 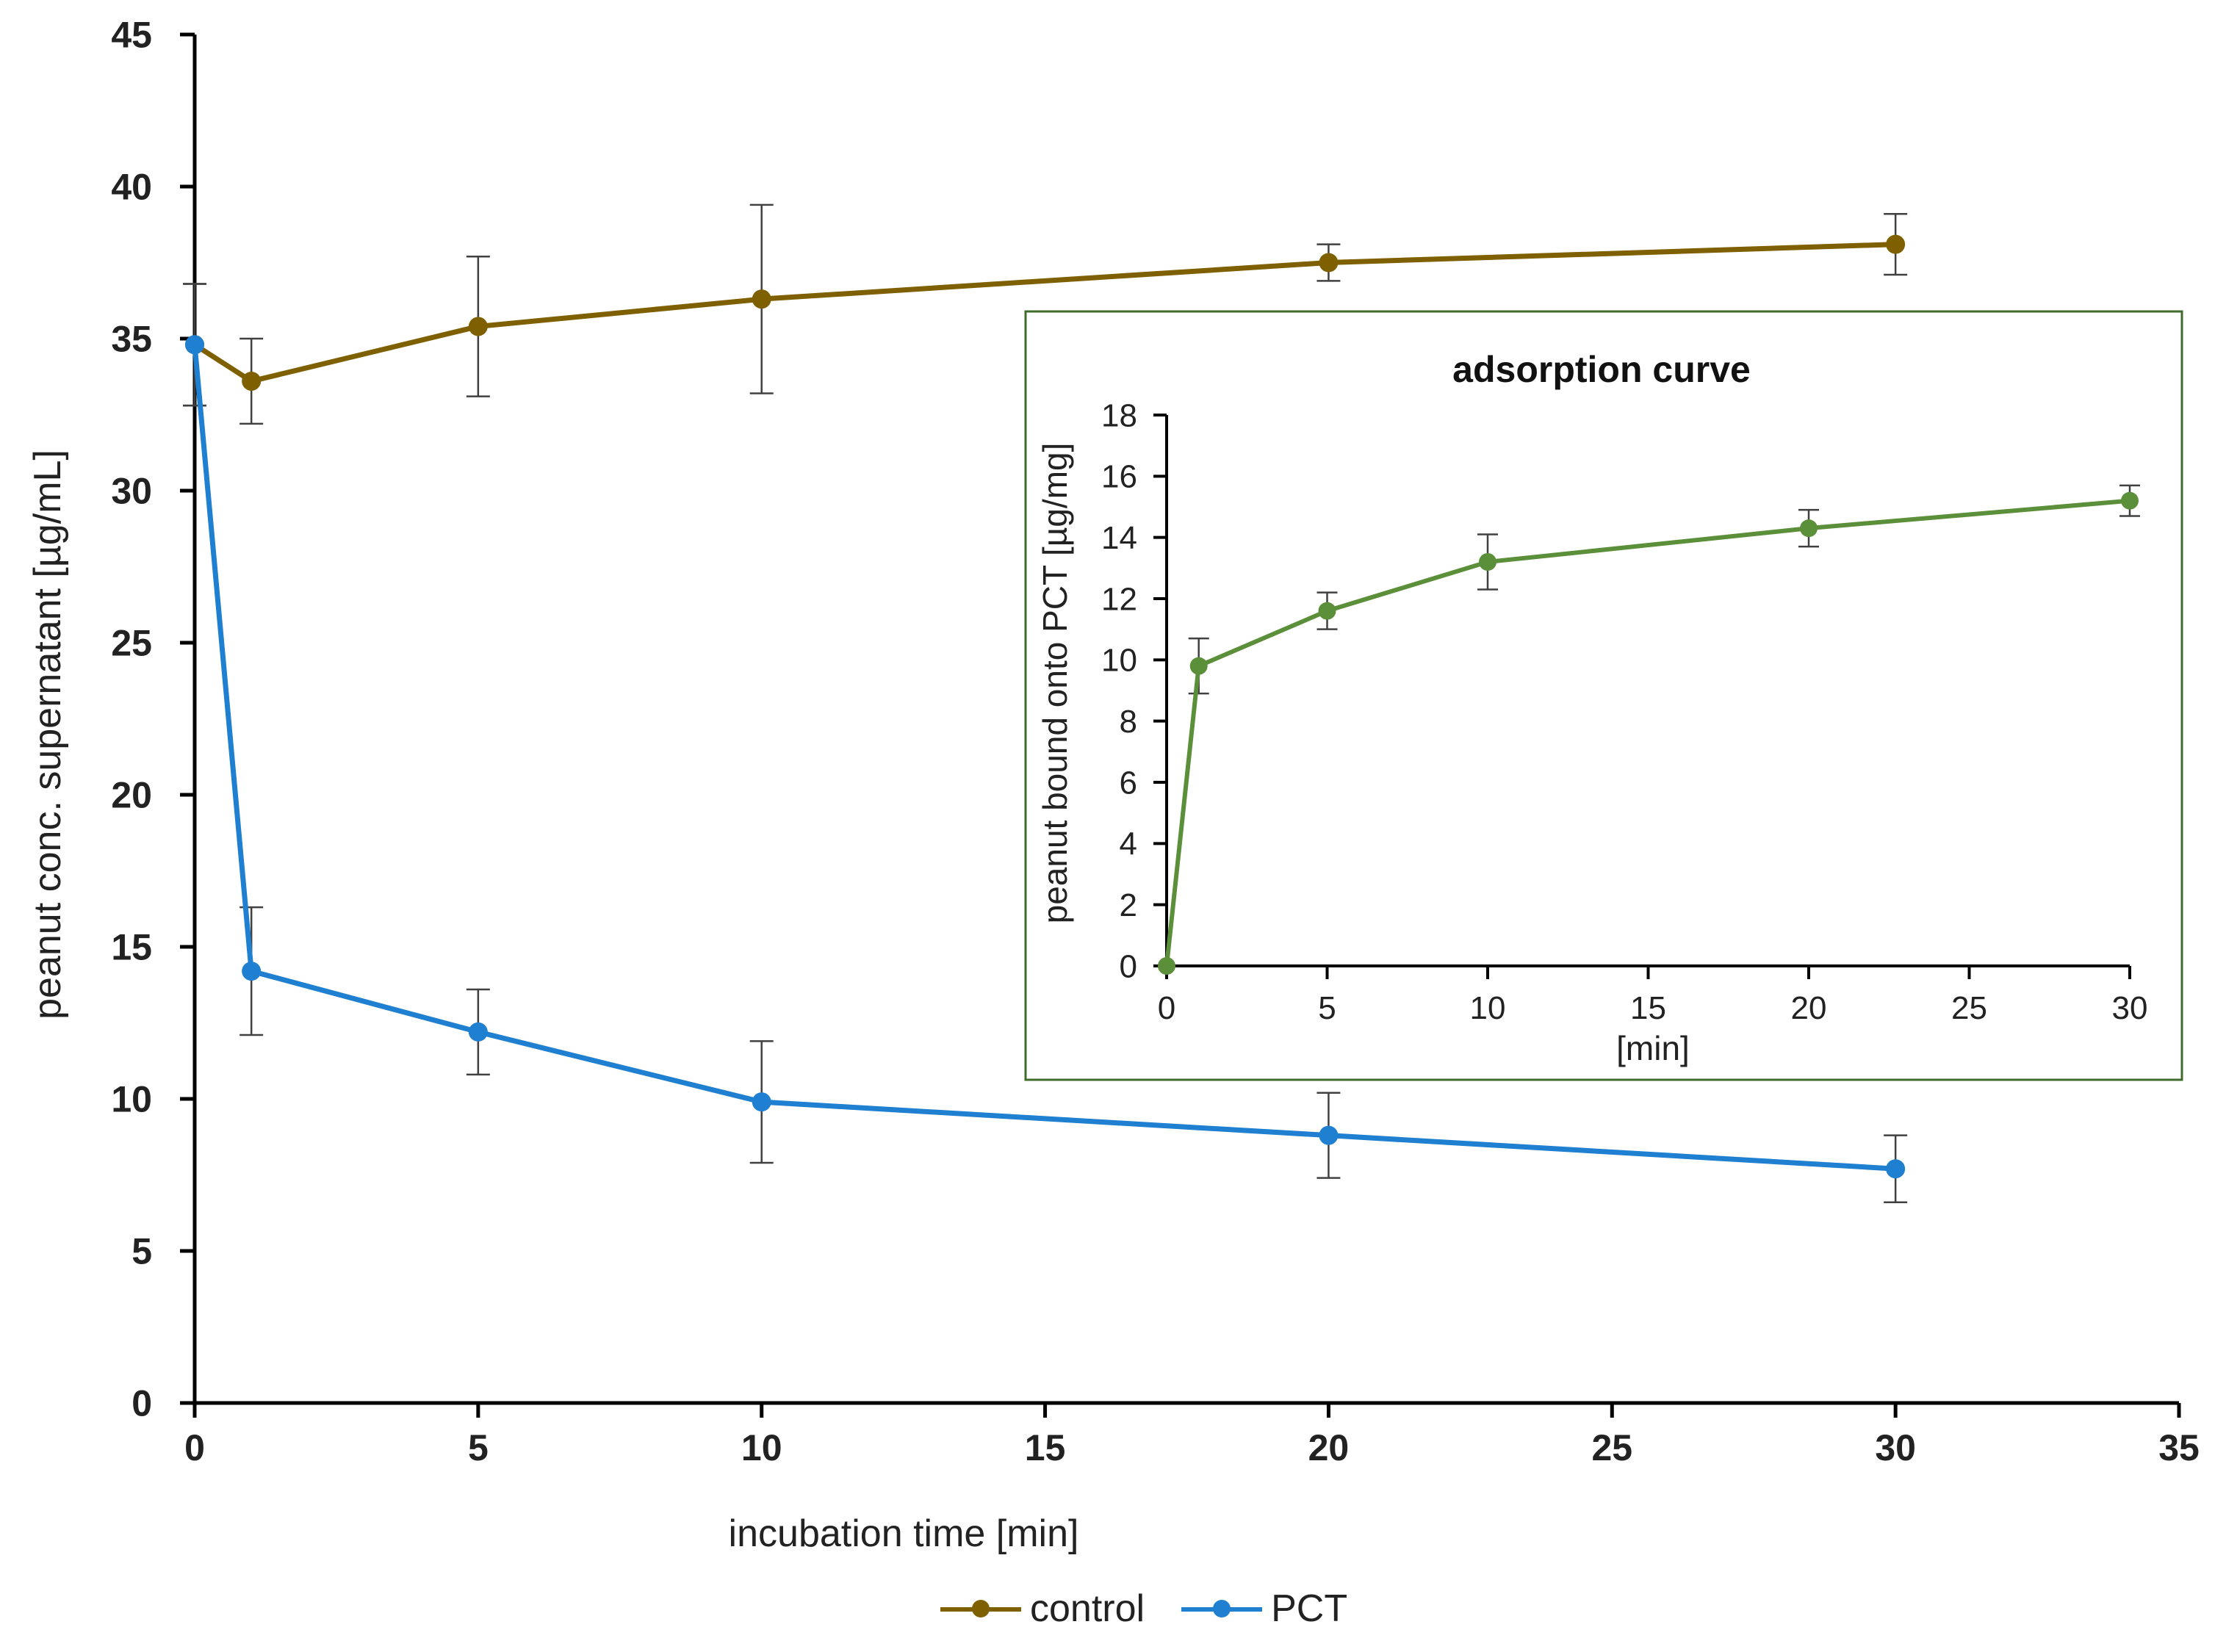 What do you see at coordinates (1264, 1609) in the screenshot?
I see `legend-item-pct: PCT` at bounding box center [1264, 1609].